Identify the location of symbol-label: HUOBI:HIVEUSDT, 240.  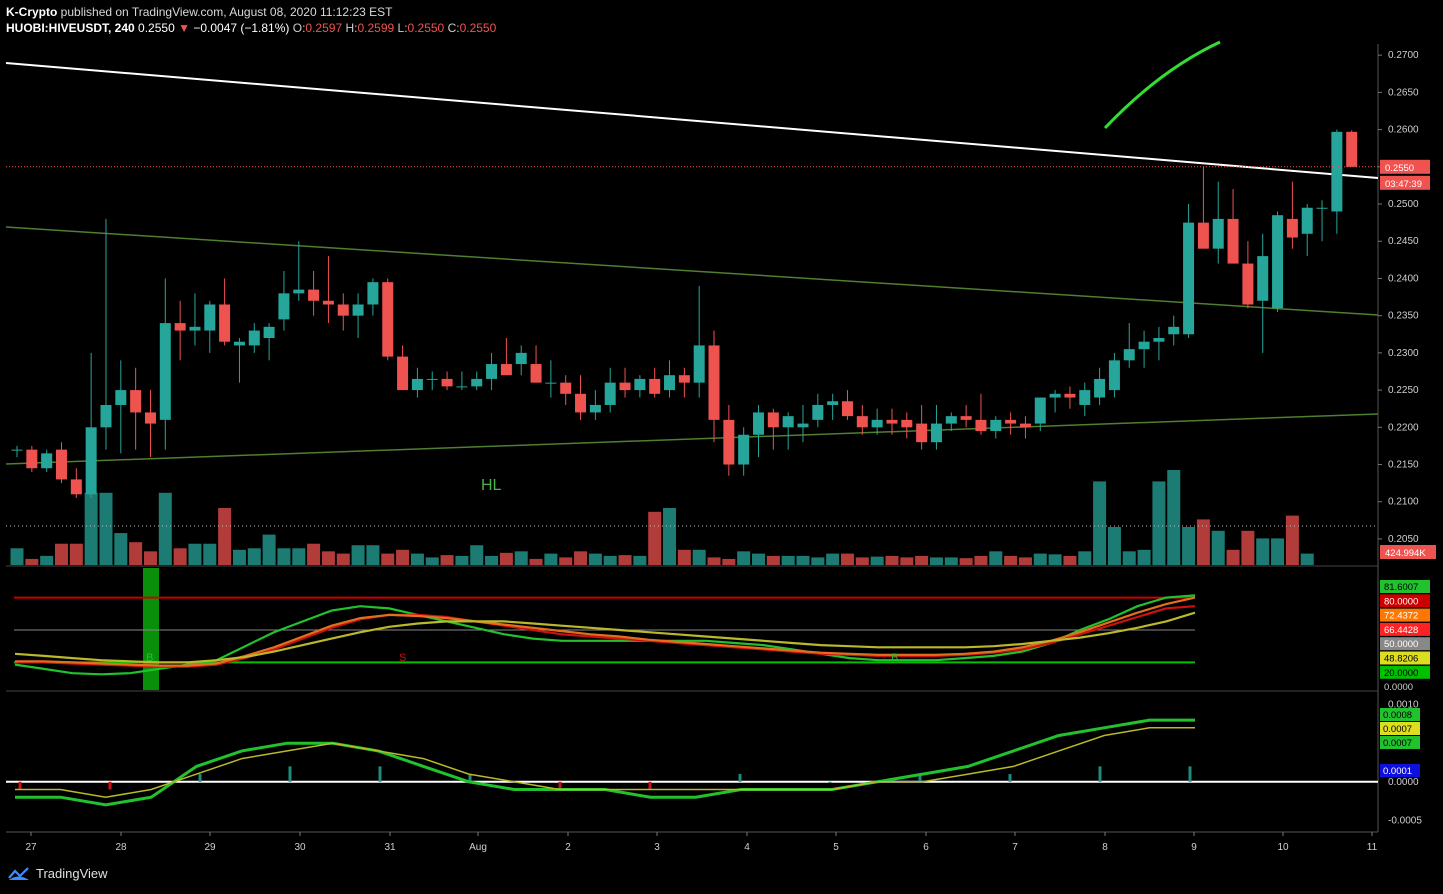
(70, 28).